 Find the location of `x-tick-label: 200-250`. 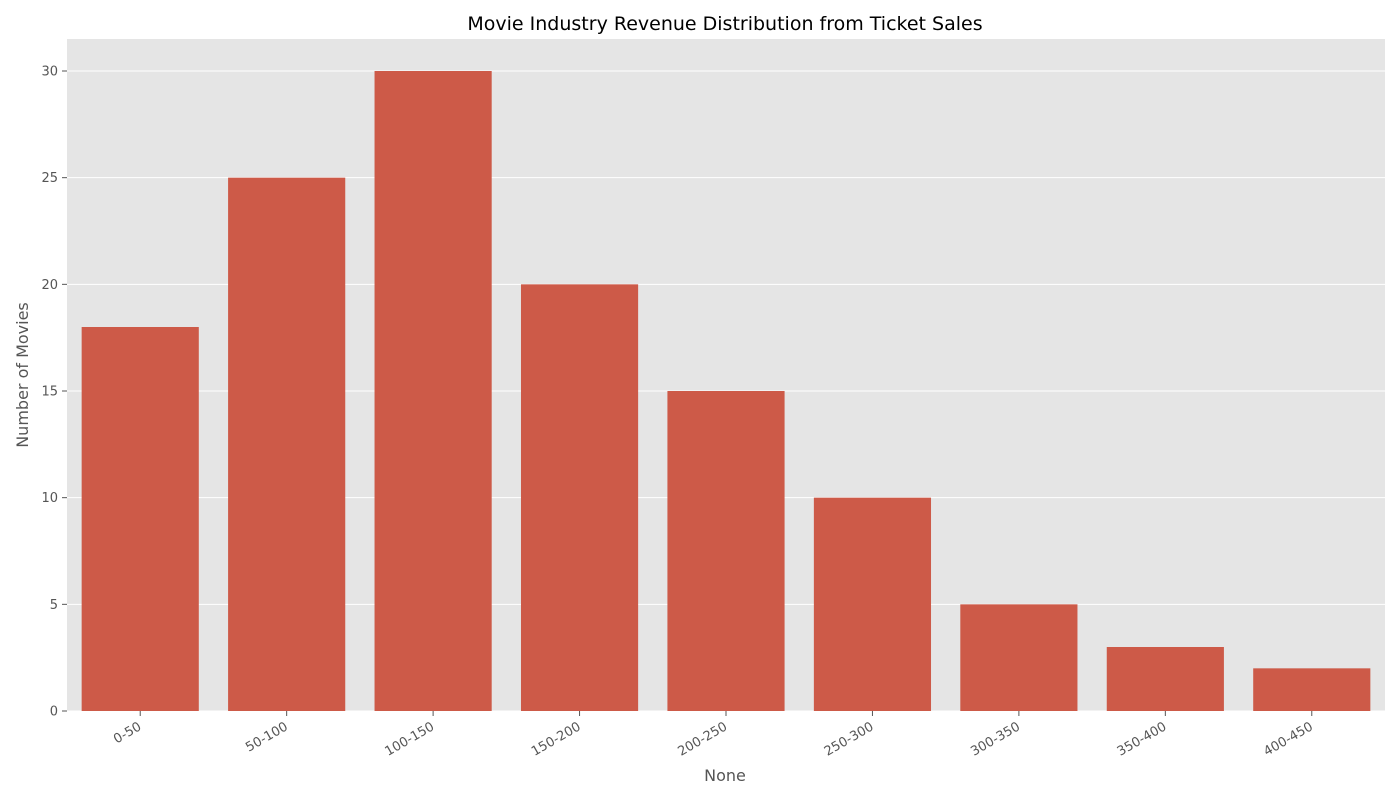

x-tick-label: 200-250 is located at coordinates (702, 739).